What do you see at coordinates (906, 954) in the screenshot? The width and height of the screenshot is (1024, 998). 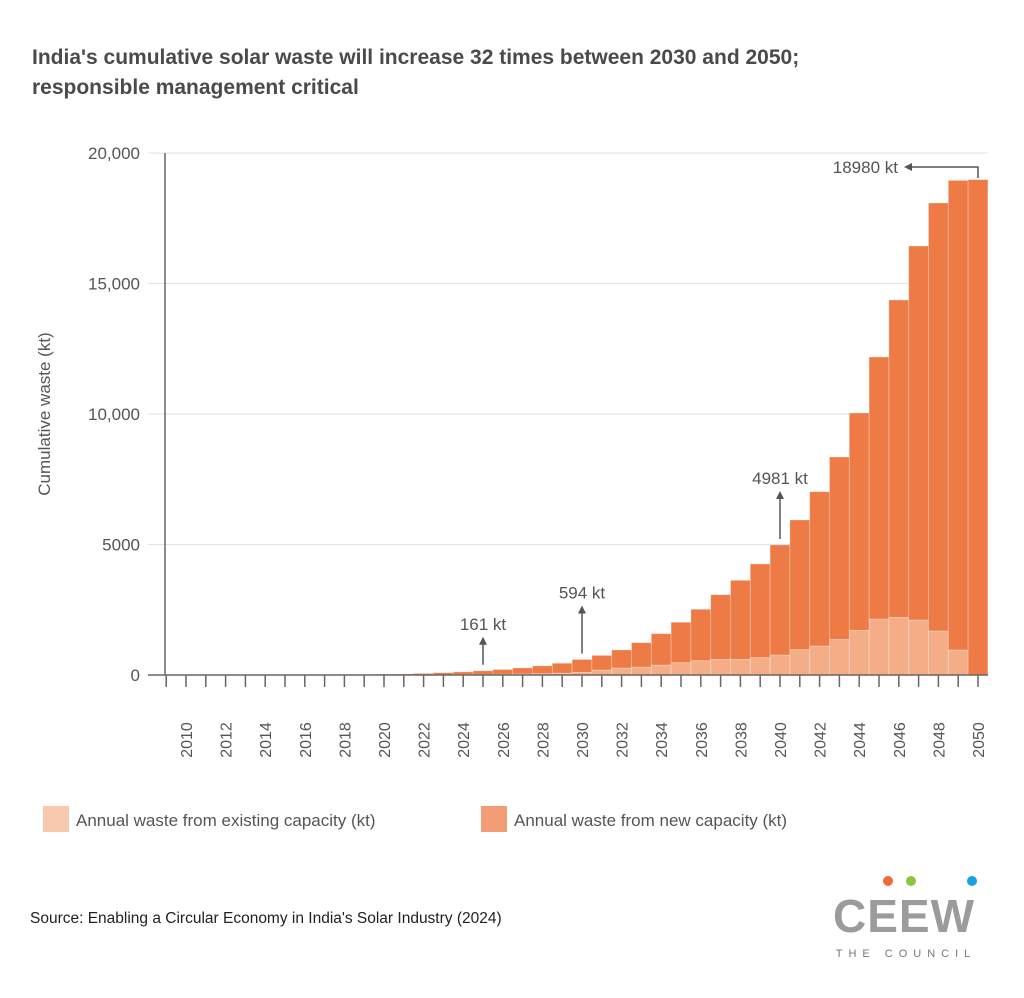 I see `logo-subtext: THE COUNCIL` at bounding box center [906, 954].